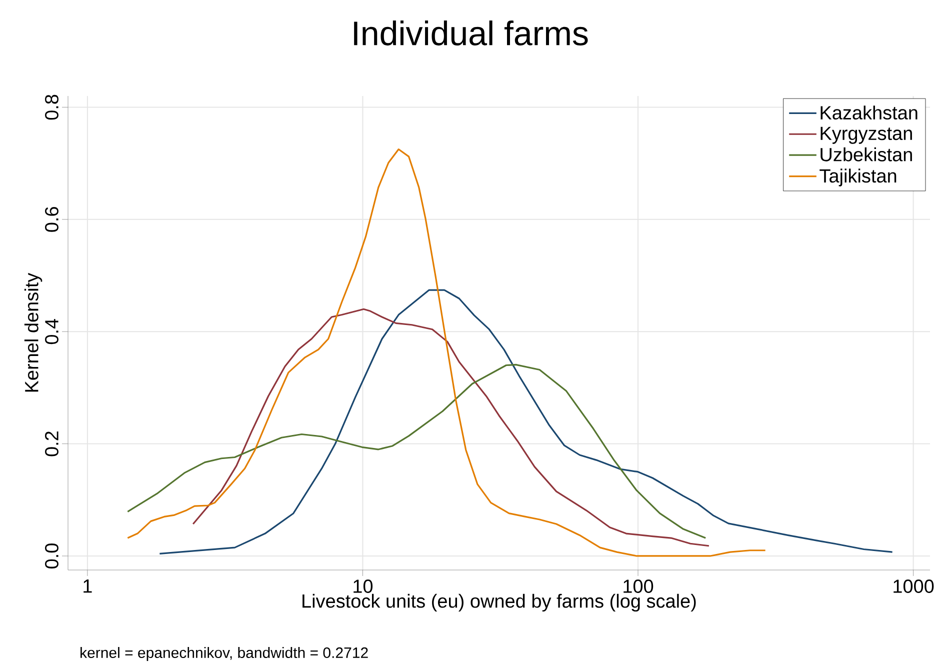 The image size is (941, 666). Describe the element at coordinates (499, 603) in the screenshot. I see `x-axis-title: Livestock units (eu) owned by farms (log scale)` at that location.